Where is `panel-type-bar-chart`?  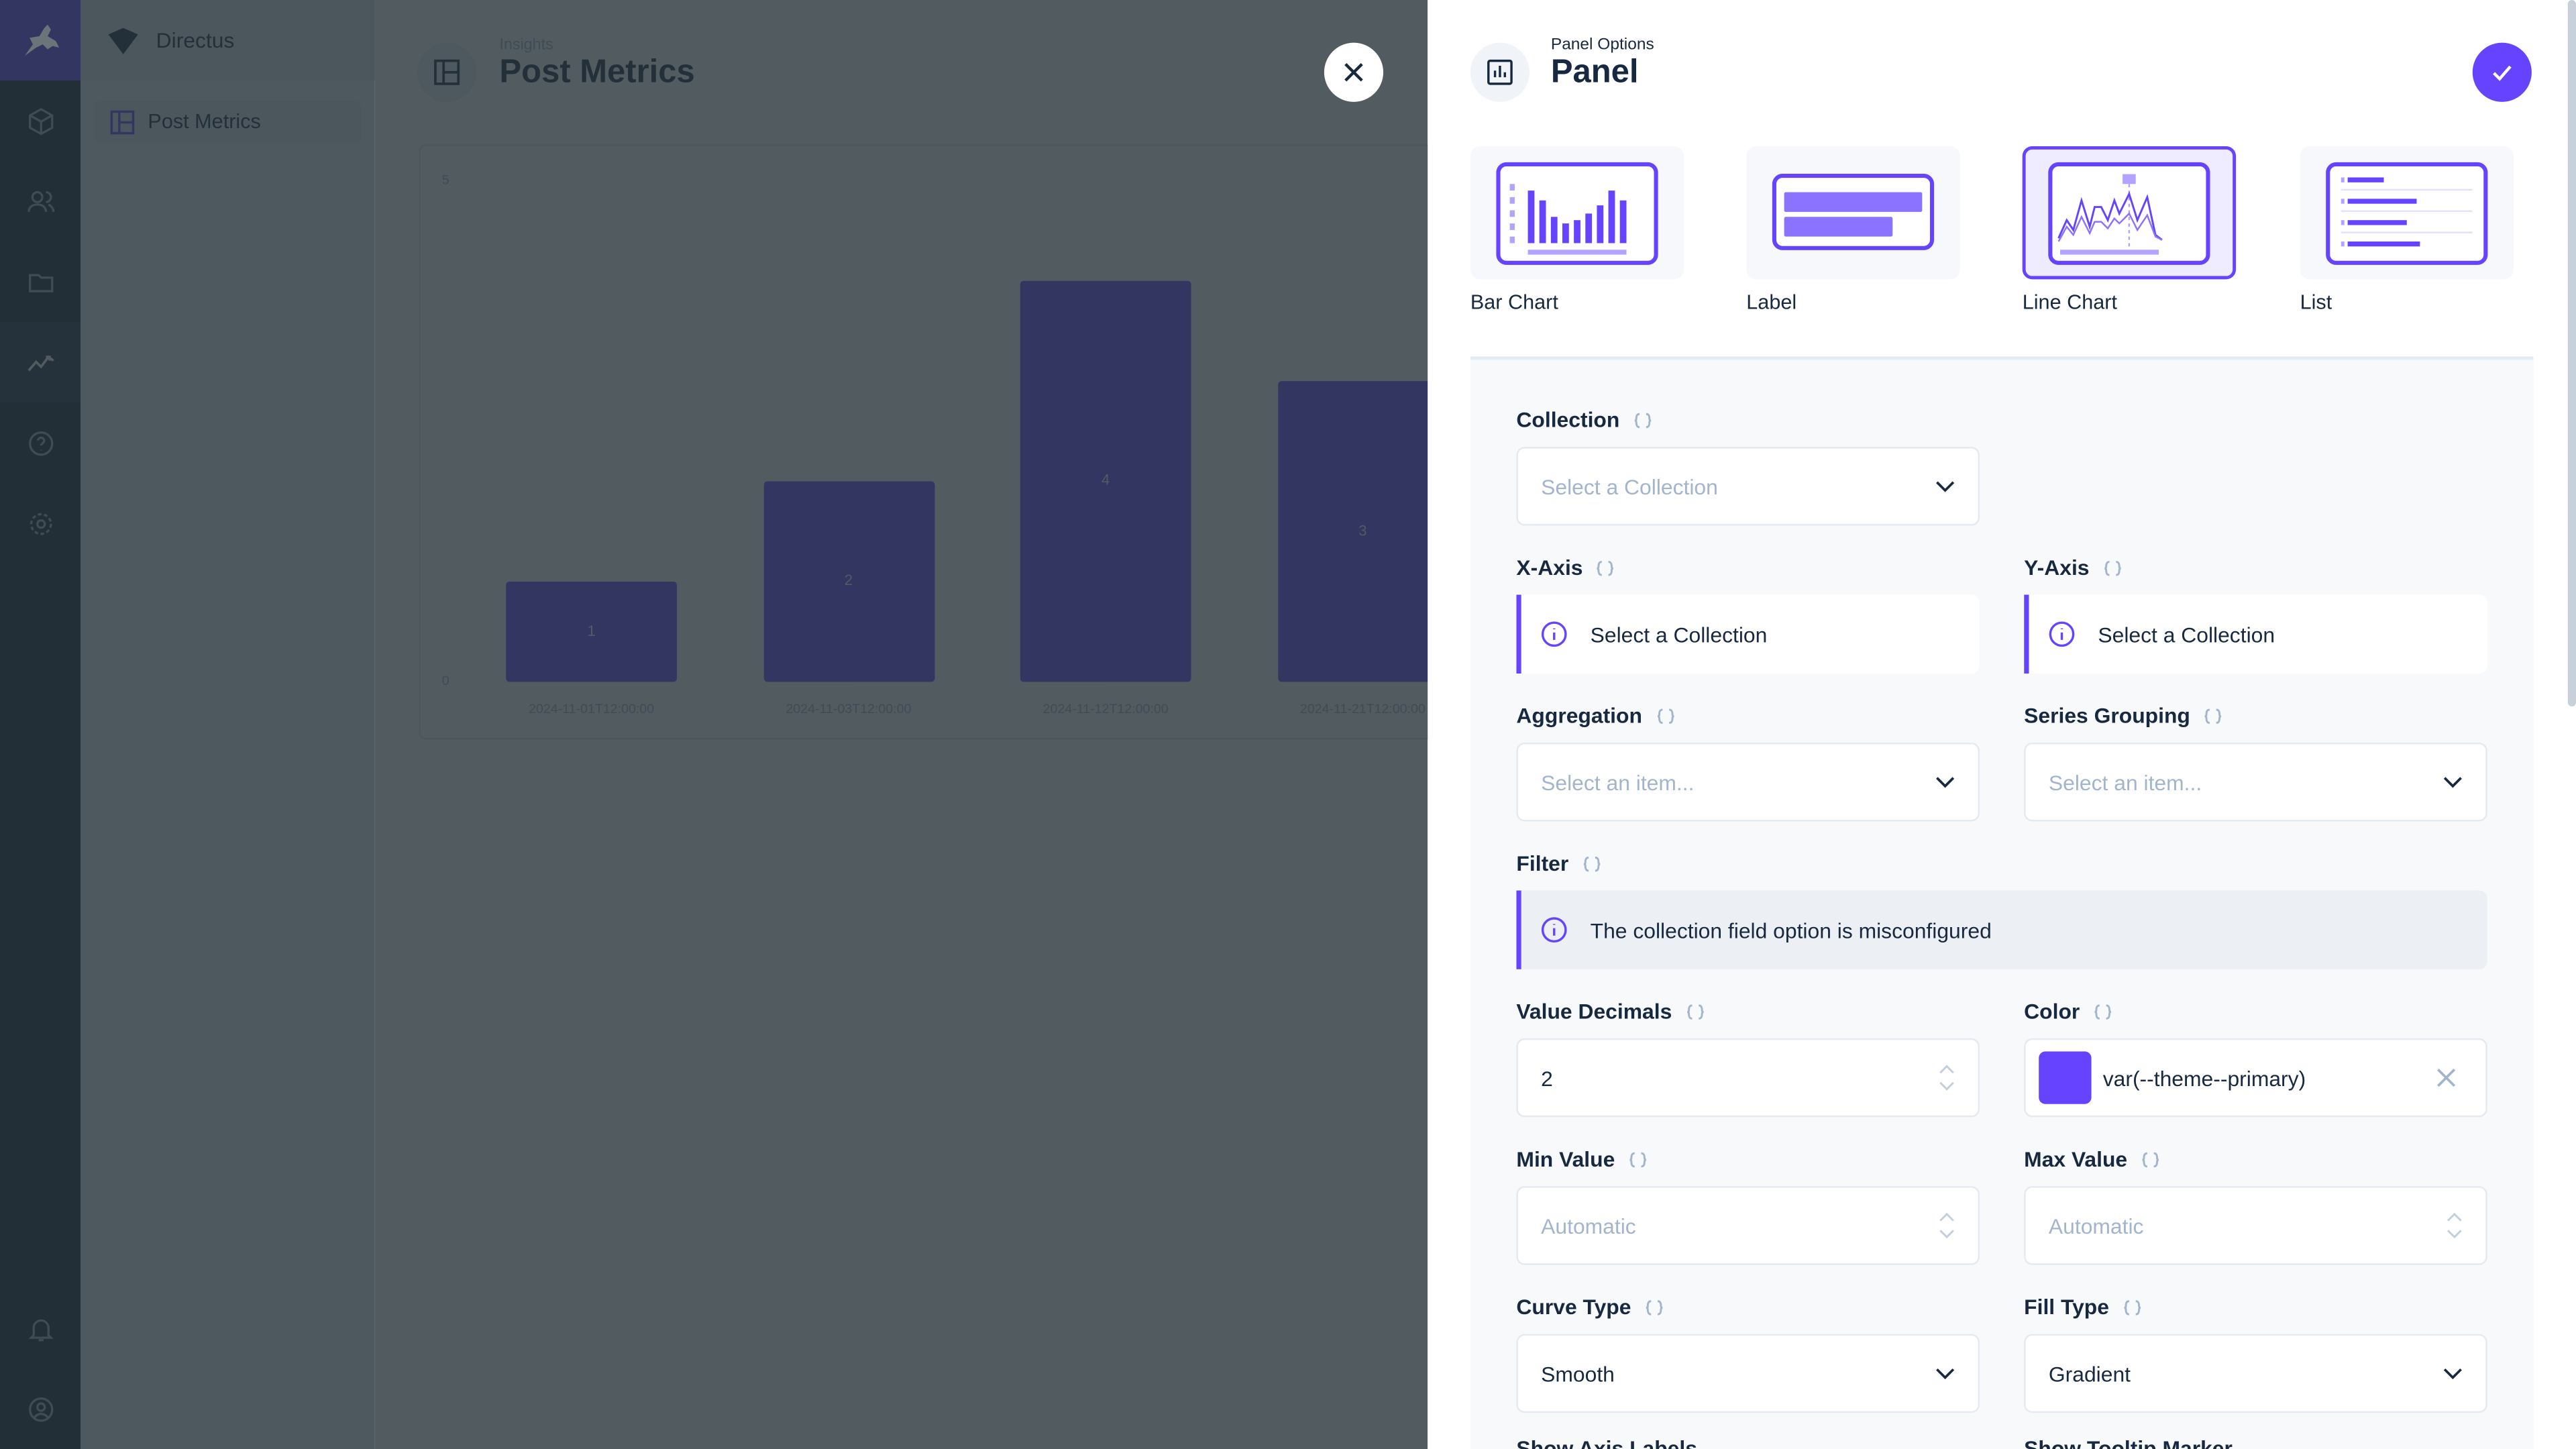
panel-type-bar-chart is located at coordinates (1577, 213).